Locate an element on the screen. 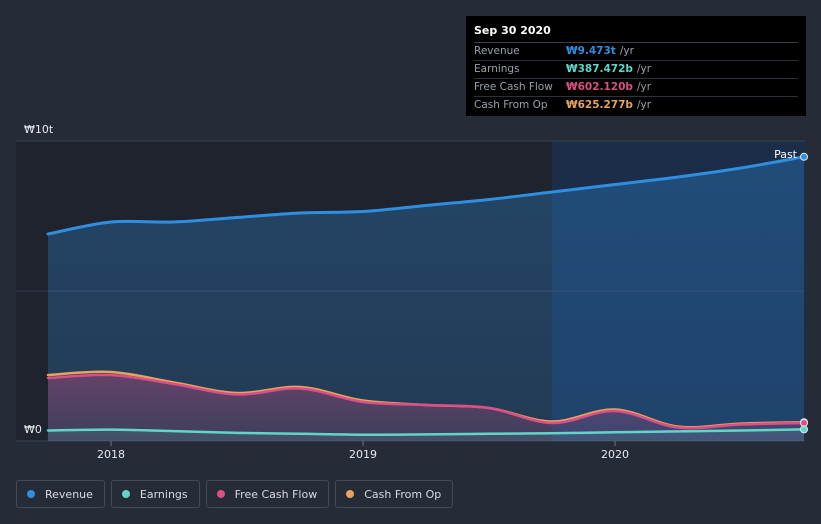  tooltip-row-cash-from-op: Cash From Op ₩625.277b /yr is located at coordinates (636, 105).